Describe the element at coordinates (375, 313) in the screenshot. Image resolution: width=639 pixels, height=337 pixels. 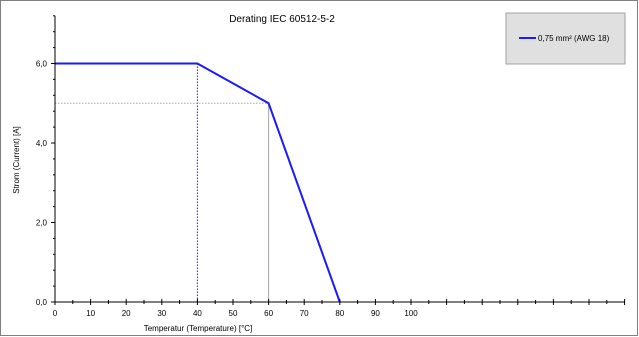
I see `x-tick-label: 90` at that location.